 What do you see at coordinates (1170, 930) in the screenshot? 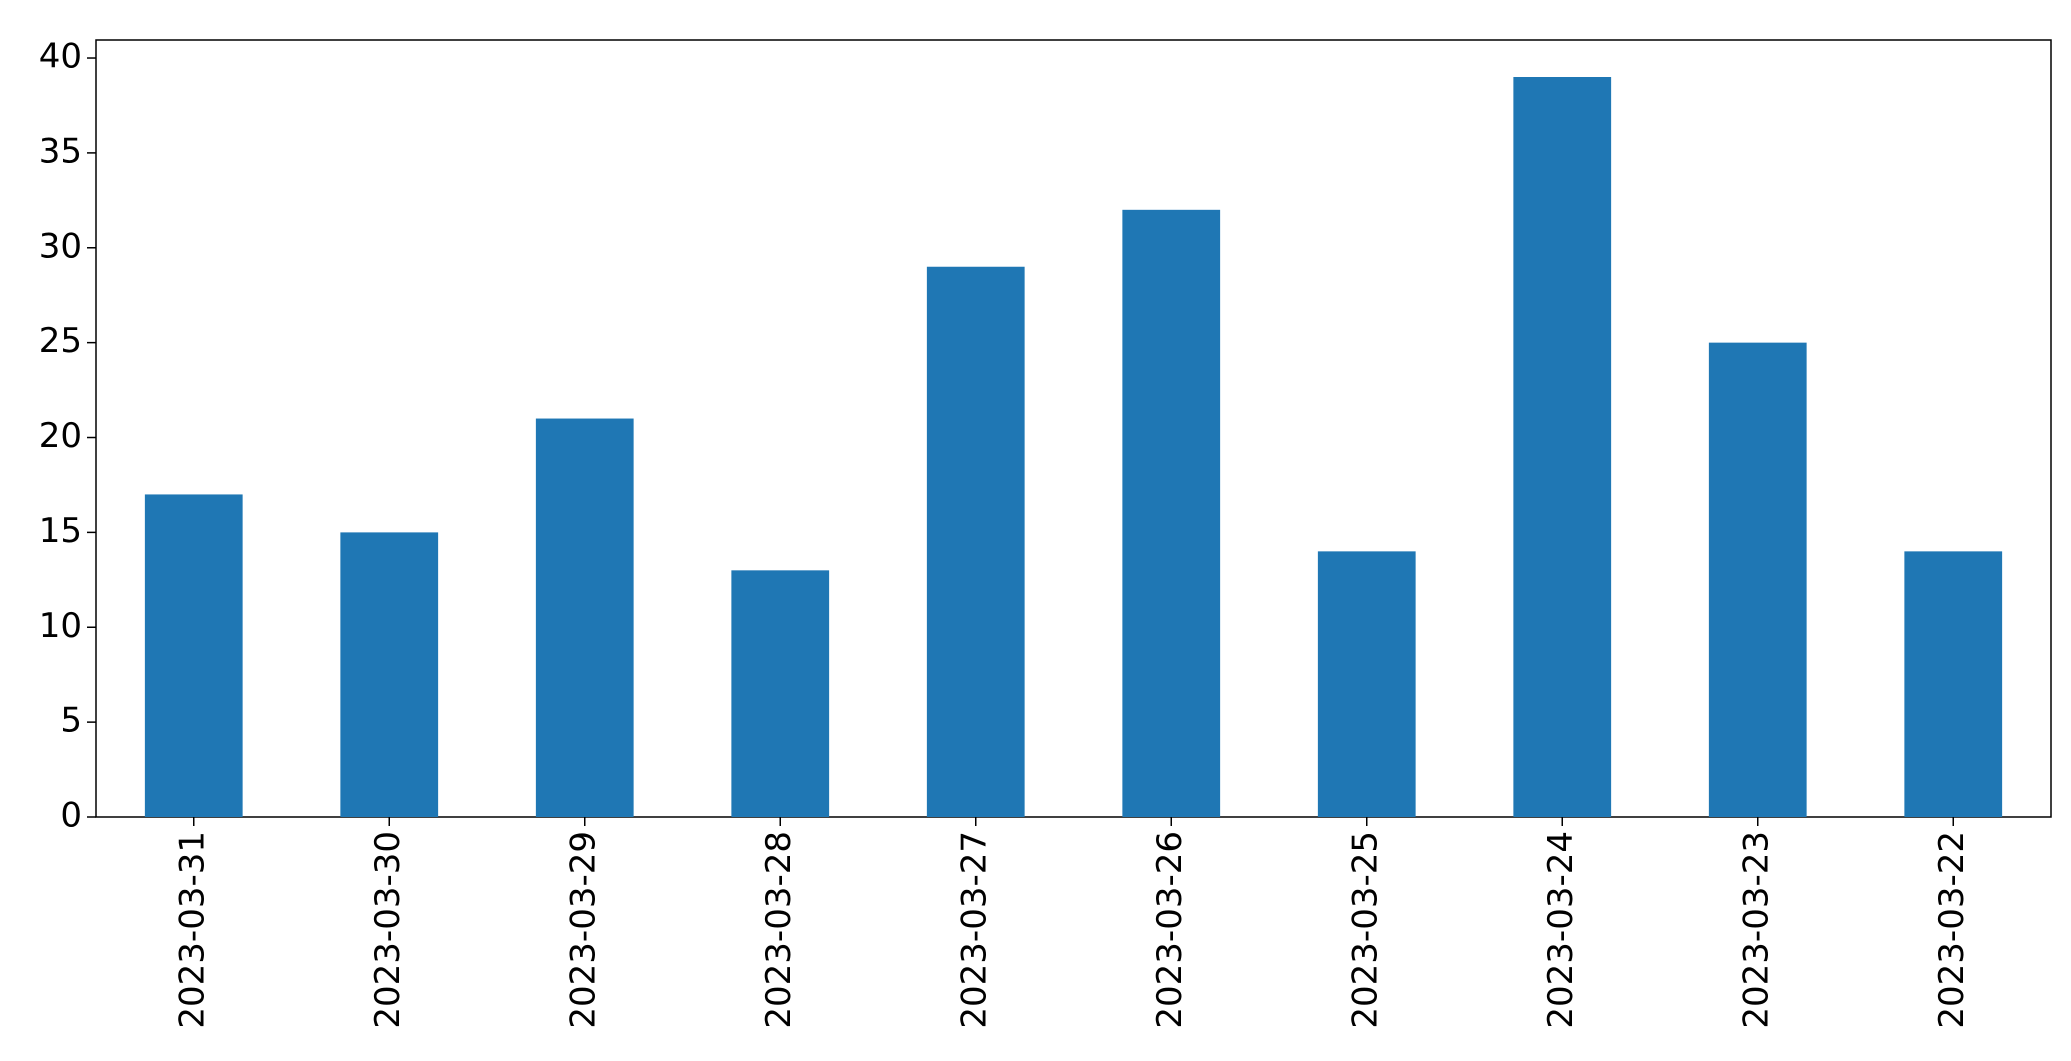
I see `x-tick-label: 2023-03-26` at bounding box center [1170, 930].